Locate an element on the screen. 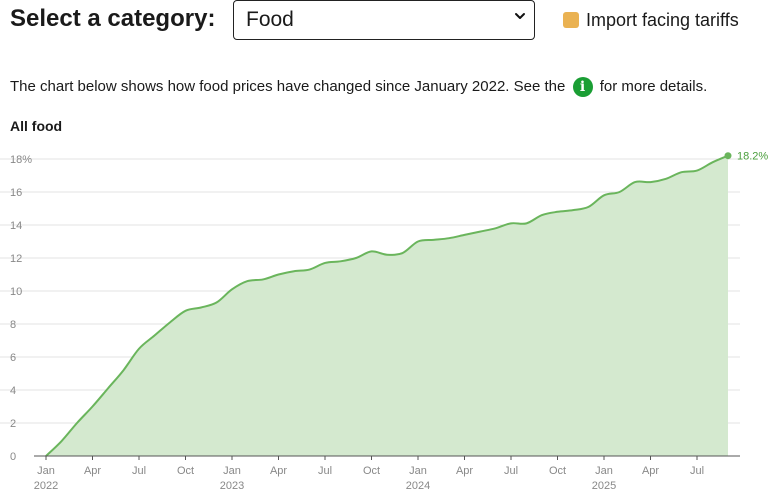 Image resolution: width=777 pixels, height=497 pixels. y-tick-label: 16 is located at coordinates (16, 193).